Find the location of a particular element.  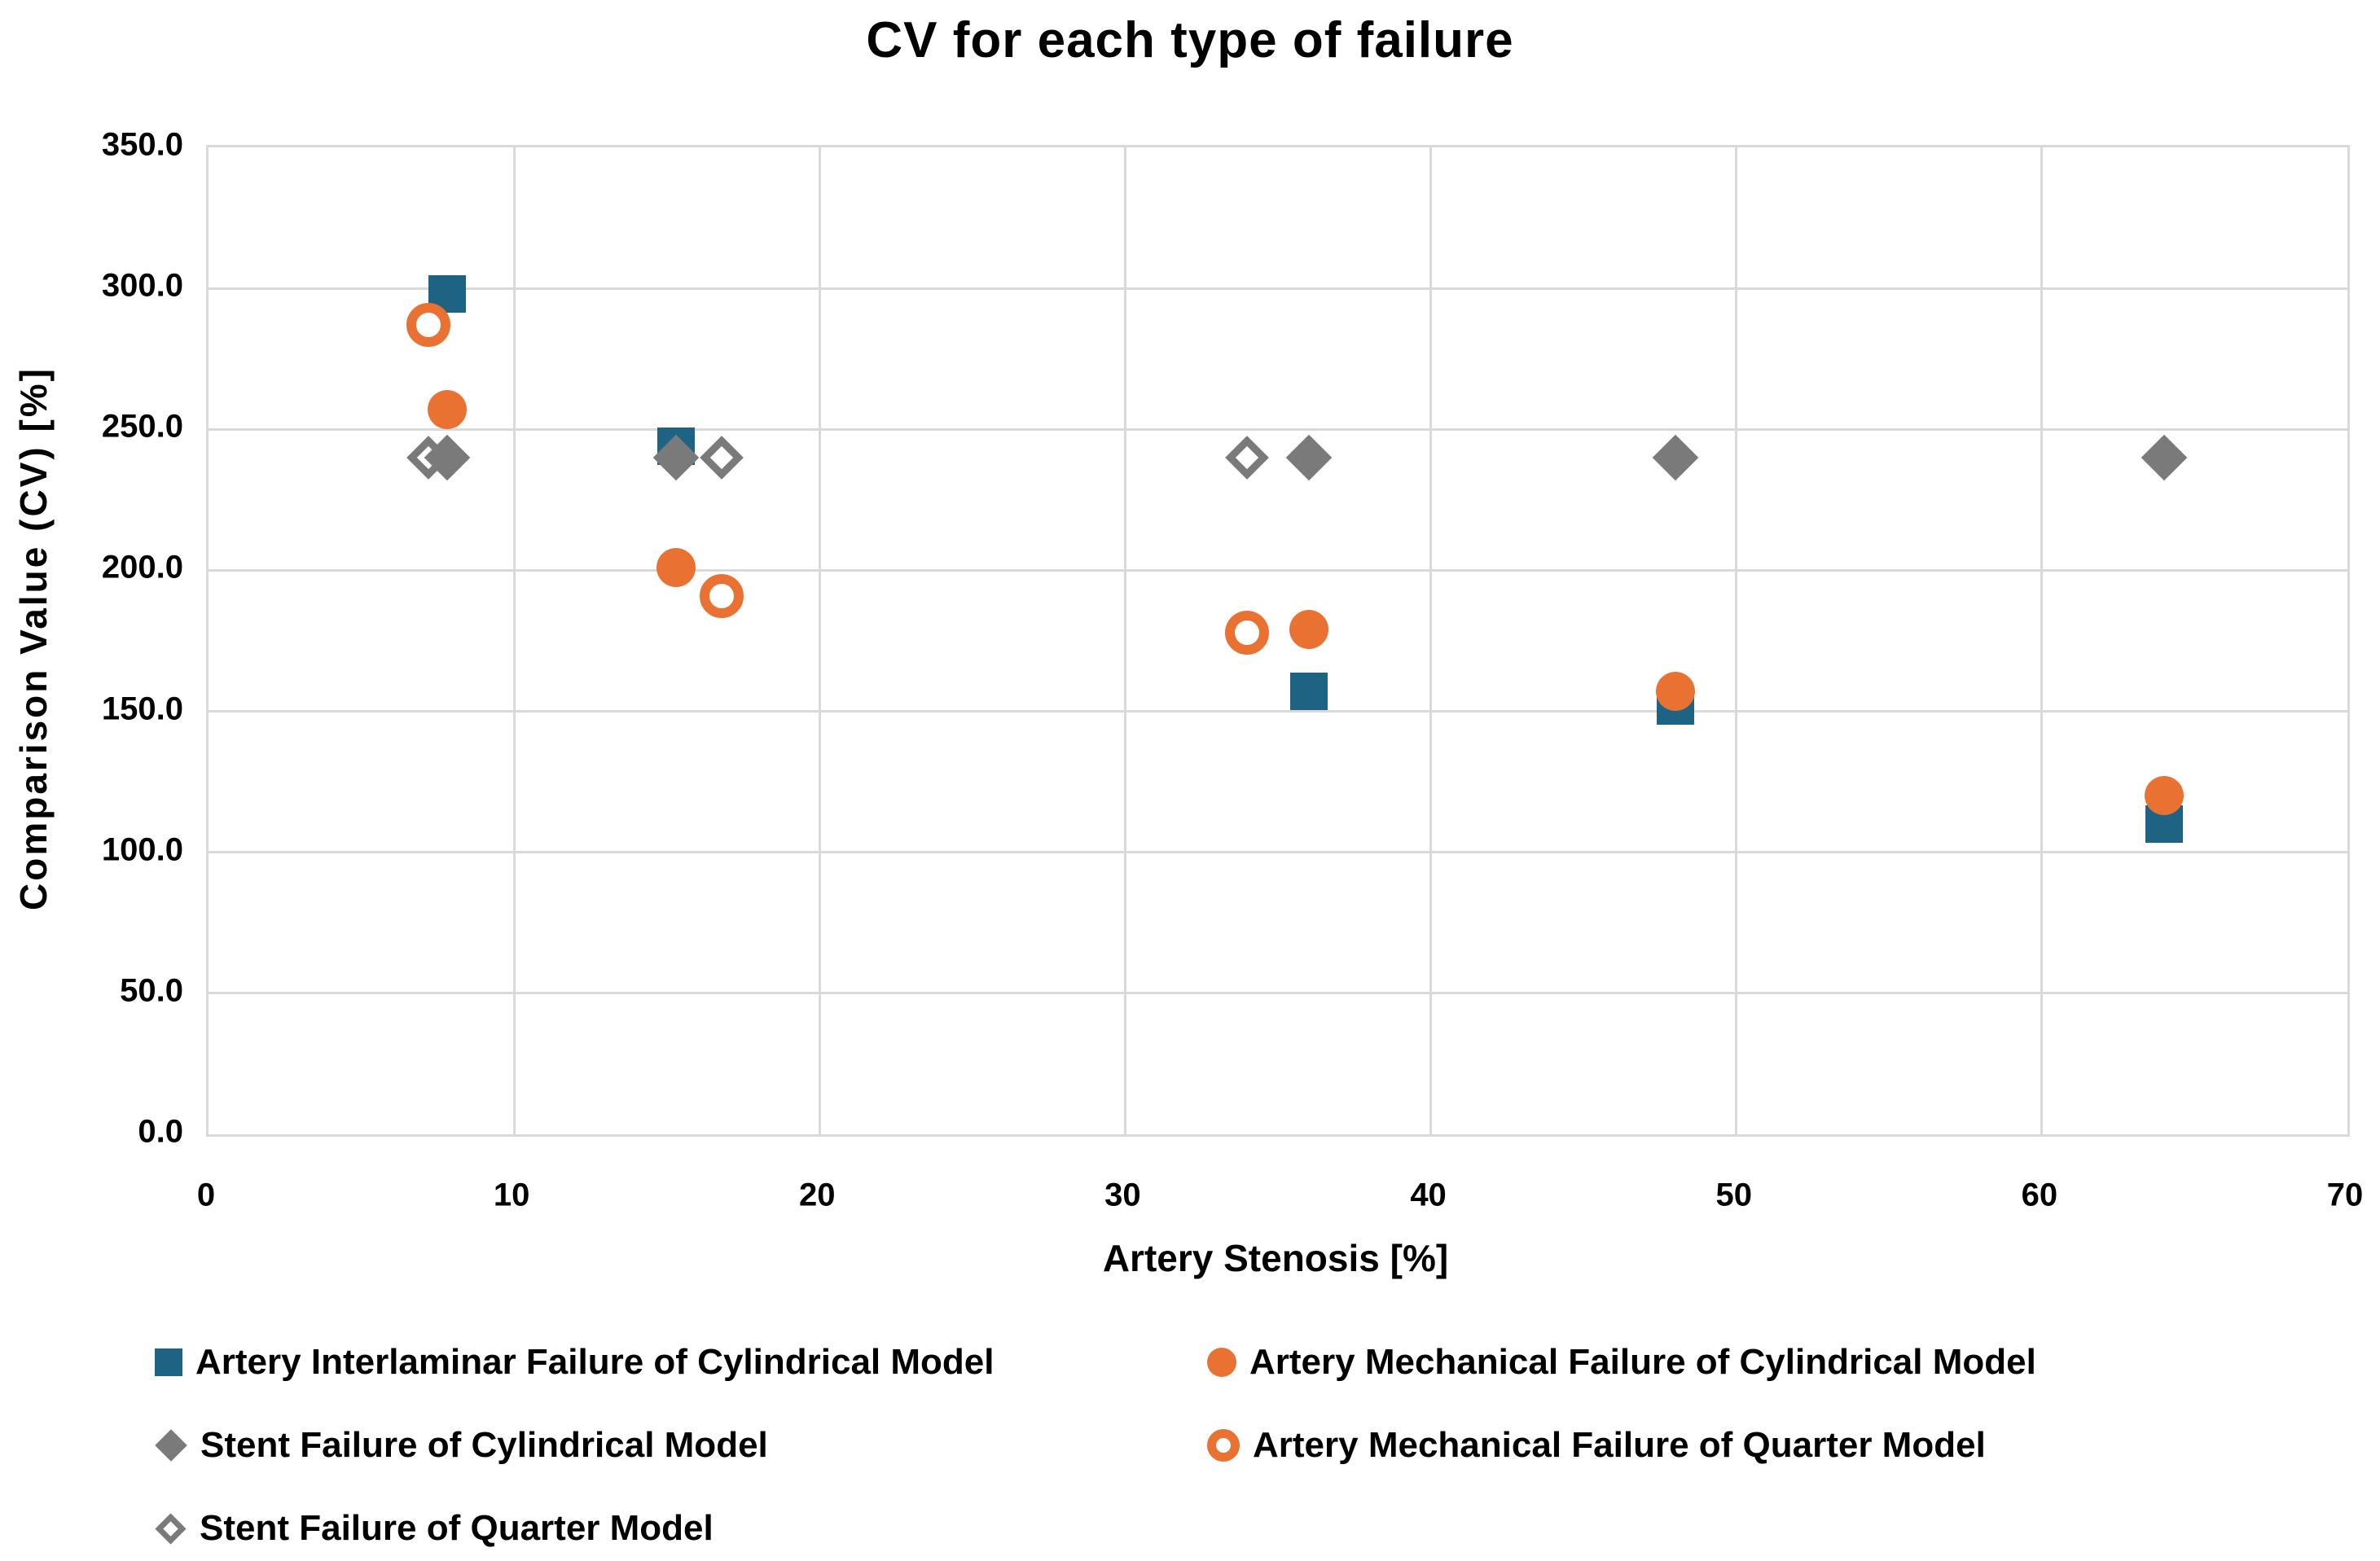

diamond-open-legend-marker-icon is located at coordinates (171, 1528).